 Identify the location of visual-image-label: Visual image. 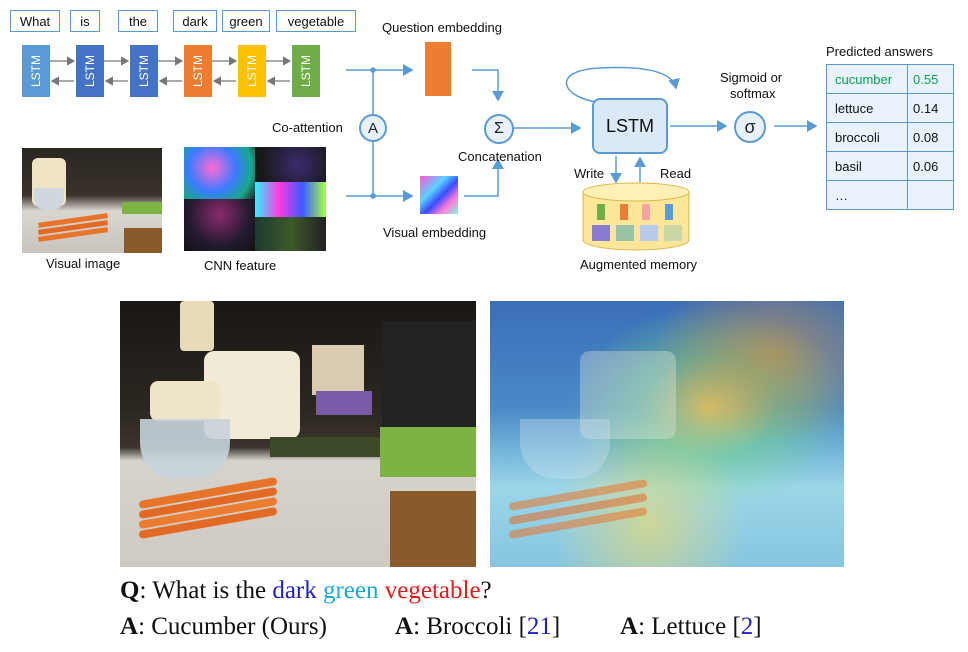
(83, 263).